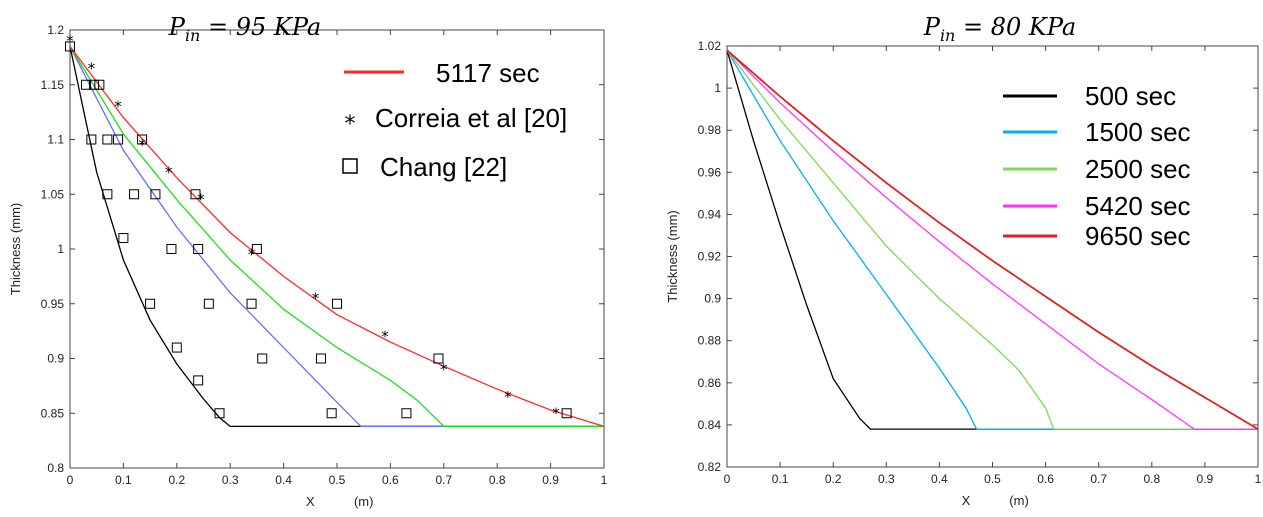 The width and height of the screenshot is (1263, 517). I want to click on chart2-y-tick-label: 1.02, so click(710, 46).